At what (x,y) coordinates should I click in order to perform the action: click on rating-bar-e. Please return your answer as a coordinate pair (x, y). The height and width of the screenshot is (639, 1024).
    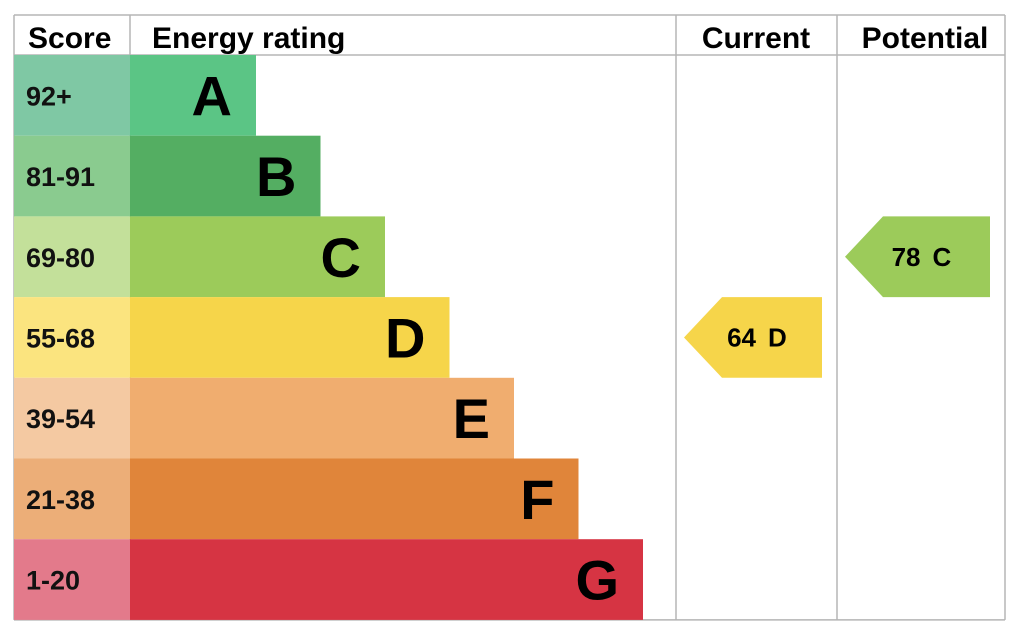
    Looking at the image, I should click on (322, 418).